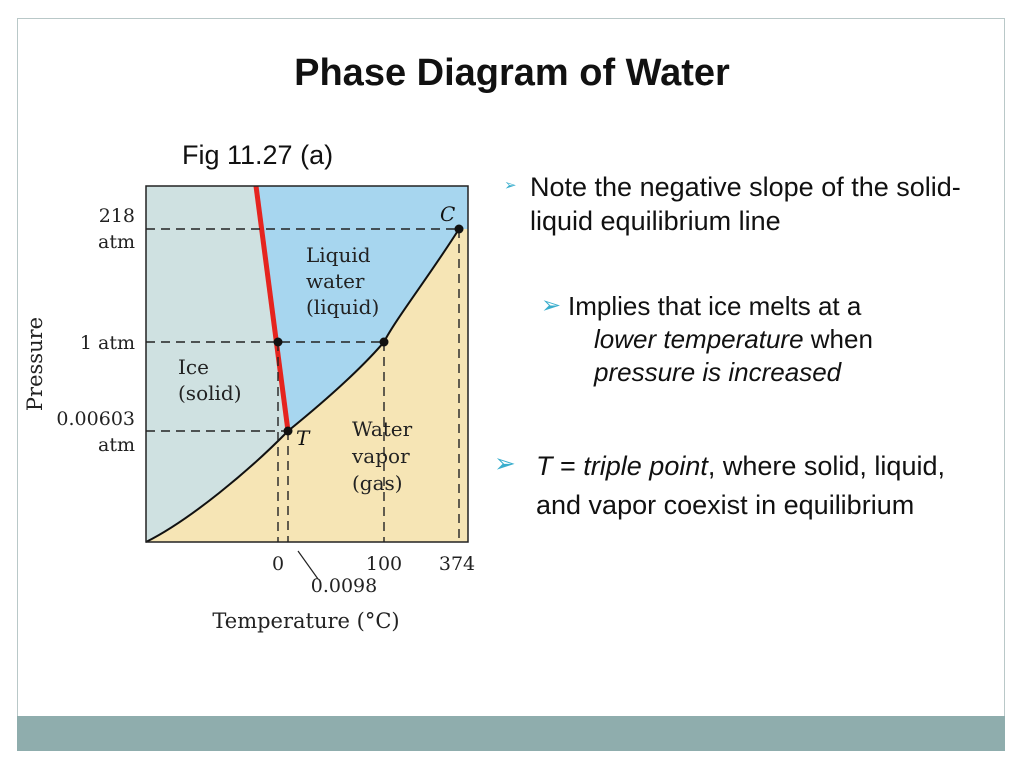 This screenshot has width=1024, height=768. I want to click on guide-lines, so click(303, 385).